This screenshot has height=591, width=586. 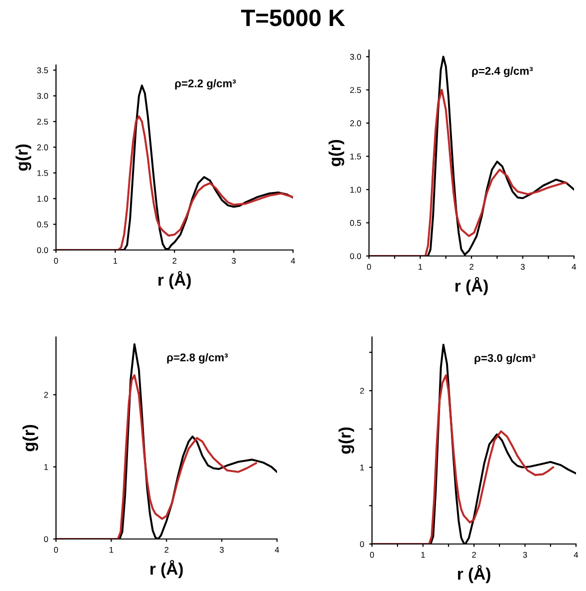 What do you see at coordinates (42, 70) in the screenshot?
I see `y-tick-label: 3.5` at bounding box center [42, 70].